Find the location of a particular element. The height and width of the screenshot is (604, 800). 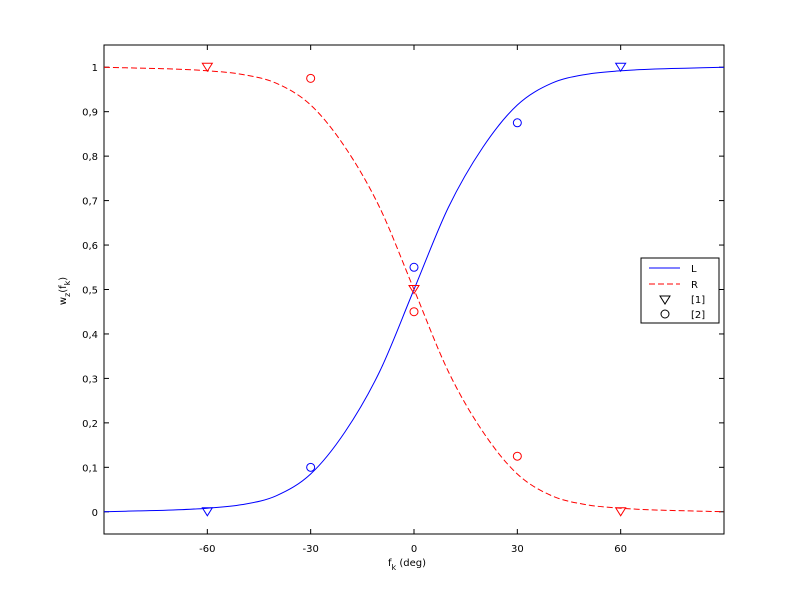

y-tick-label: 0 is located at coordinates (95, 513).